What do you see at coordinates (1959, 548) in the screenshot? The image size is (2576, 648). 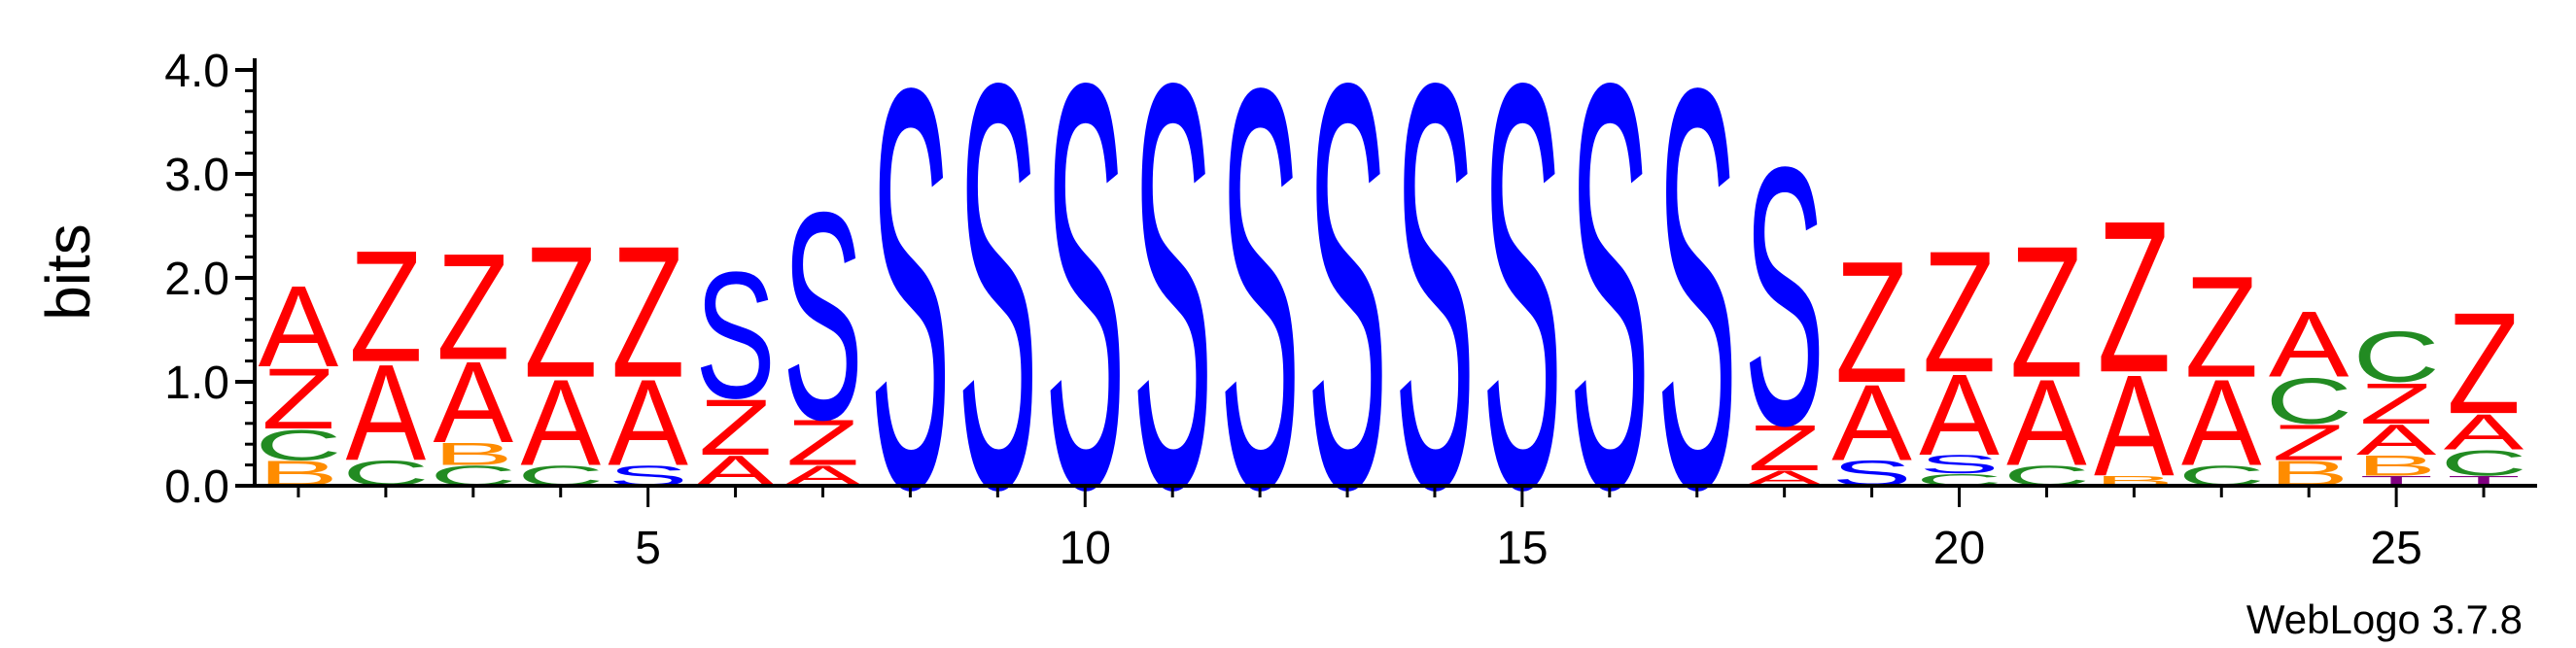 I see `x-tick-label: 20` at bounding box center [1959, 548].